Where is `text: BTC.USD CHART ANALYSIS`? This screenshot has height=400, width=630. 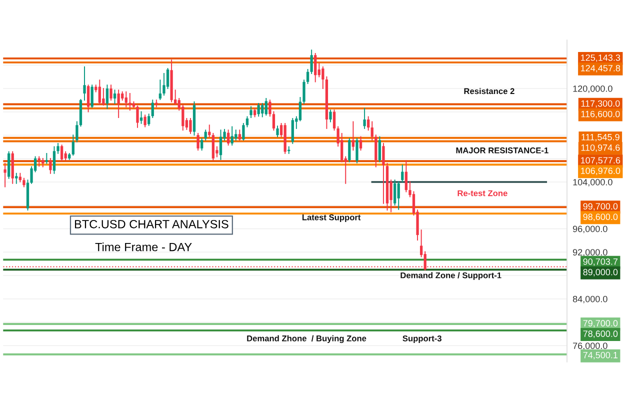
text: BTC.USD CHART ANALYSIS is located at coordinates (151, 224).